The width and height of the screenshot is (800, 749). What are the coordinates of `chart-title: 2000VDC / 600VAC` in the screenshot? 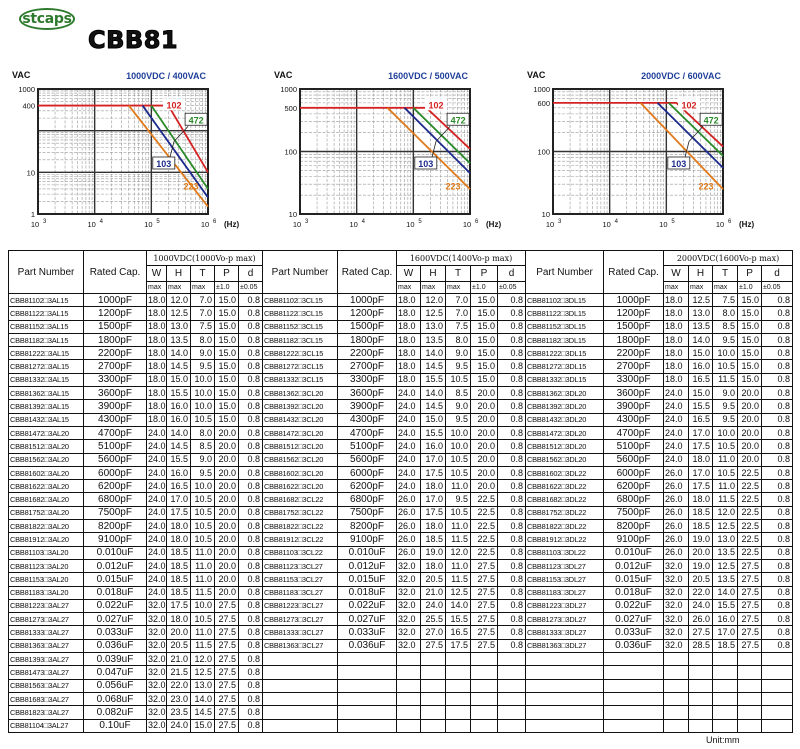 It's located at (681, 76).